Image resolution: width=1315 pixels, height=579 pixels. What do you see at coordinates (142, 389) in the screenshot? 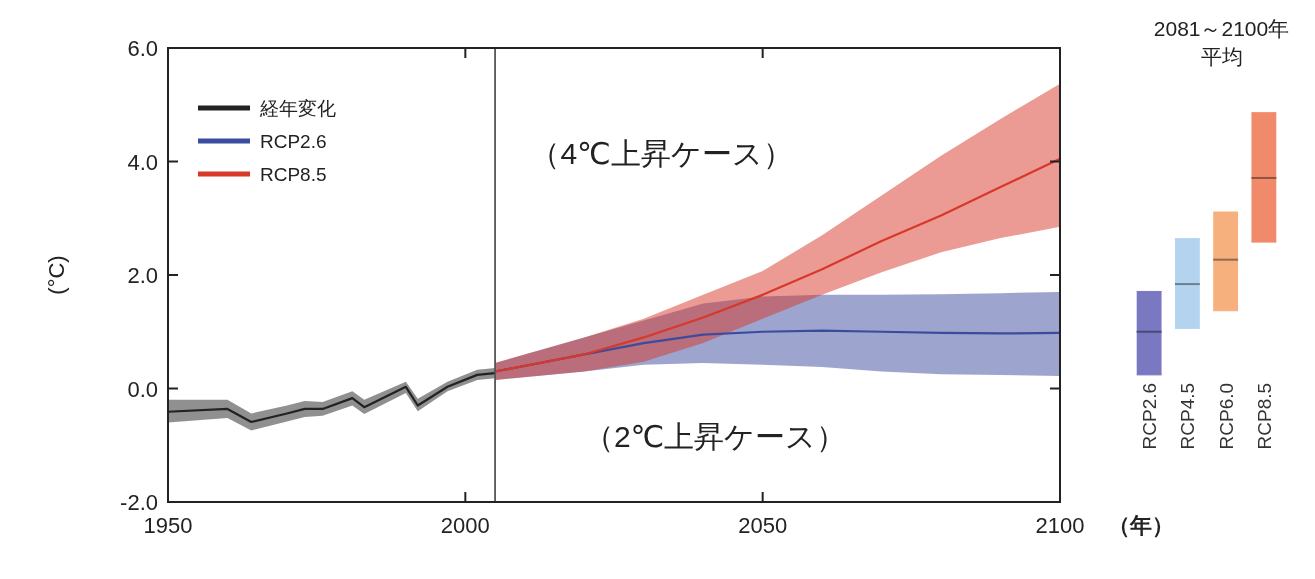
I see `y-tick-label: 0.0` at bounding box center [142, 389].